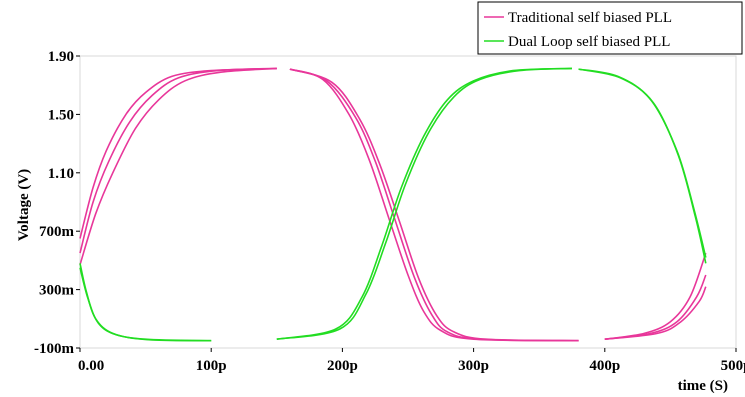 Image resolution: width=745 pixels, height=397 pixels. What do you see at coordinates (54, 349) in the screenshot?
I see `y-tick-label: -100m` at bounding box center [54, 349].